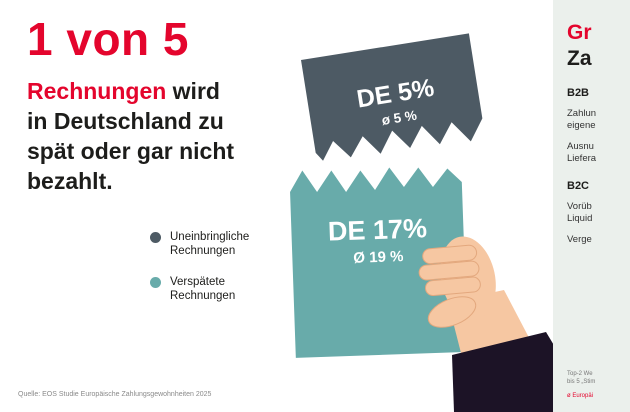  Describe the element at coordinates (452, 312) in the screenshot. I see `thumb-shape` at that location.